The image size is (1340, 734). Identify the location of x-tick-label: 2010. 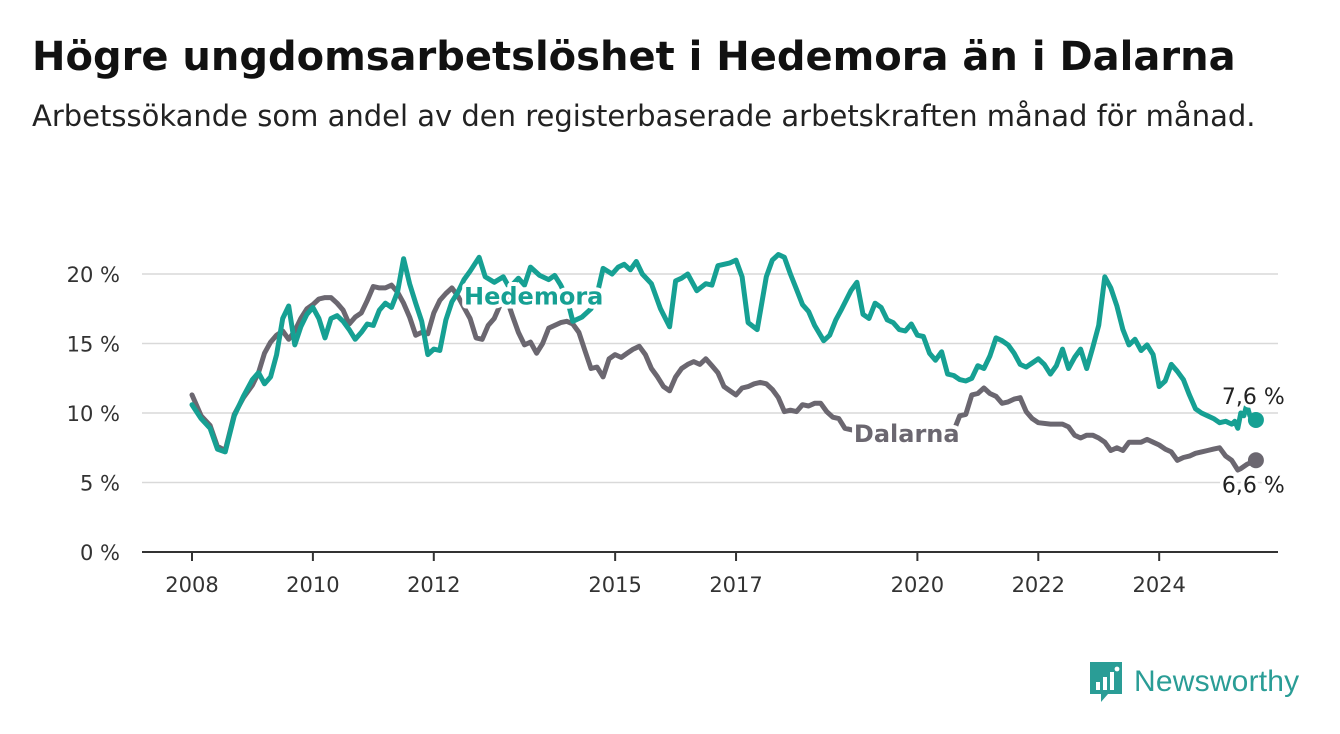
(312, 585).